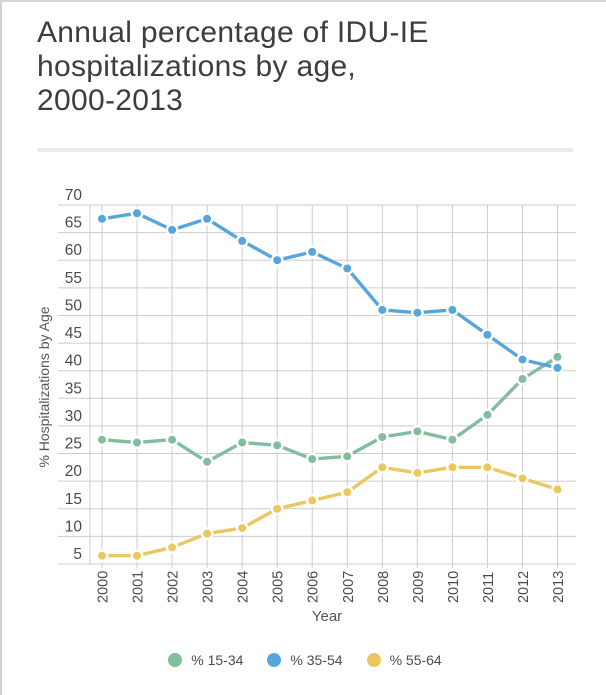 The height and width of the screenshot is (695, 606). What do you see at coordinates (314, 587) in the screenshot?
I see `x-tick-label: 2006` at bounding box center [314, 587].